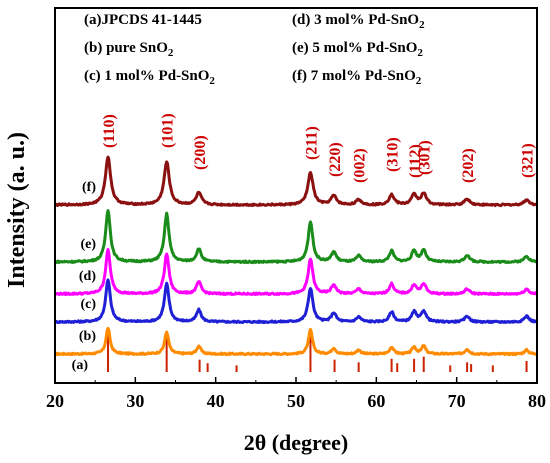 This screenshot has height=463, width=550. Describe the element at coordinates (55, 401) in the screenshot. I see `x-tick-label: 20` at that location.